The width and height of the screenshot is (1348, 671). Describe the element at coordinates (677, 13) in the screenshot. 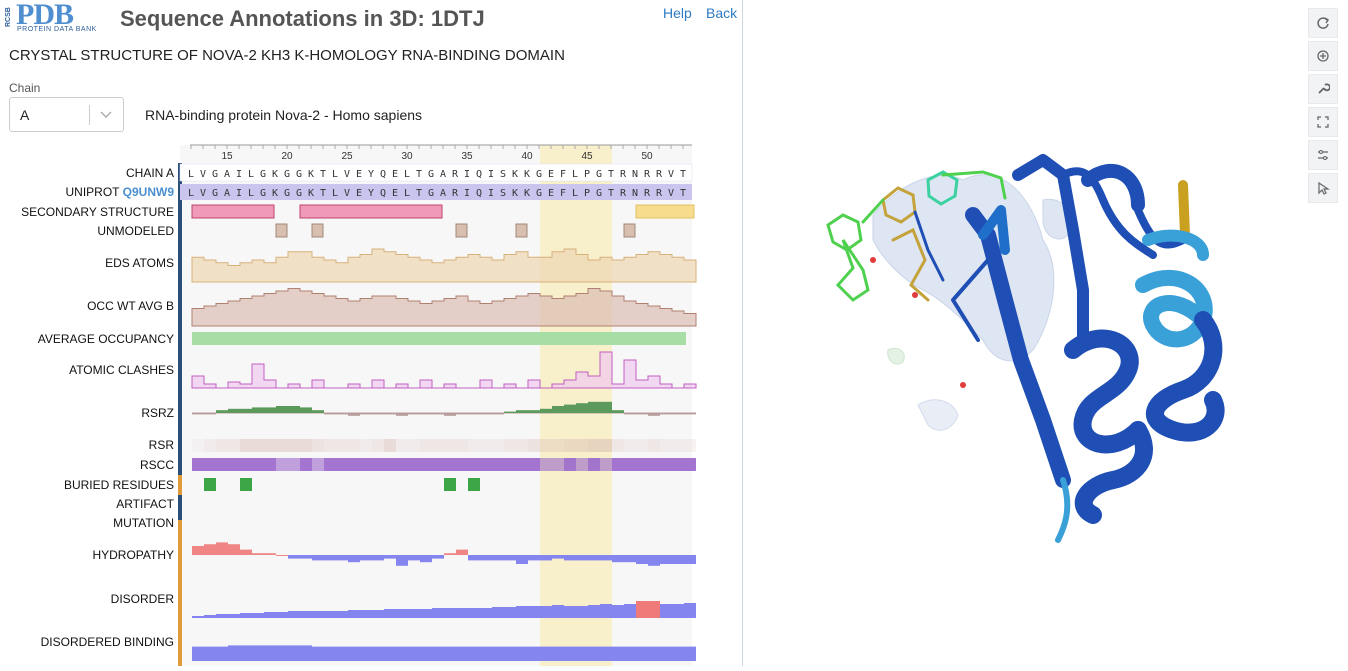

I see `help-link: Help` at that location.